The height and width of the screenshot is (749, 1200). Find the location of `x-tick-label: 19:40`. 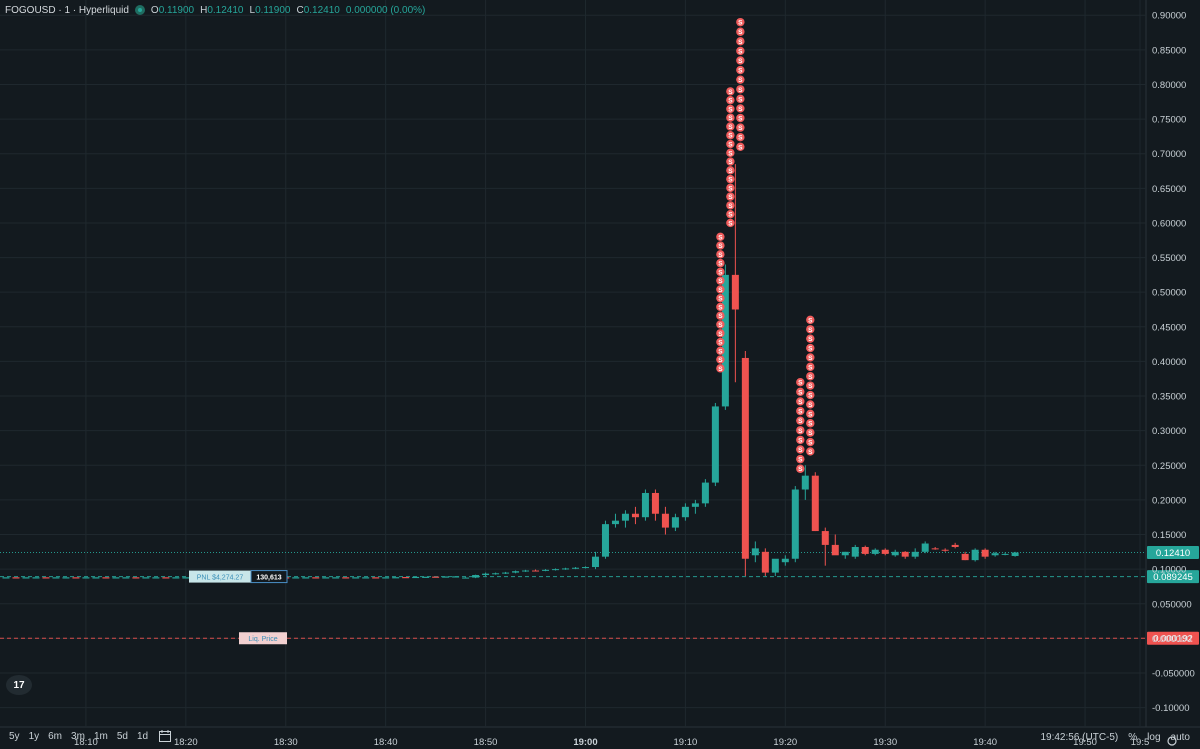

x-tick-label: 19:40 is located at coordinates (985, 742).